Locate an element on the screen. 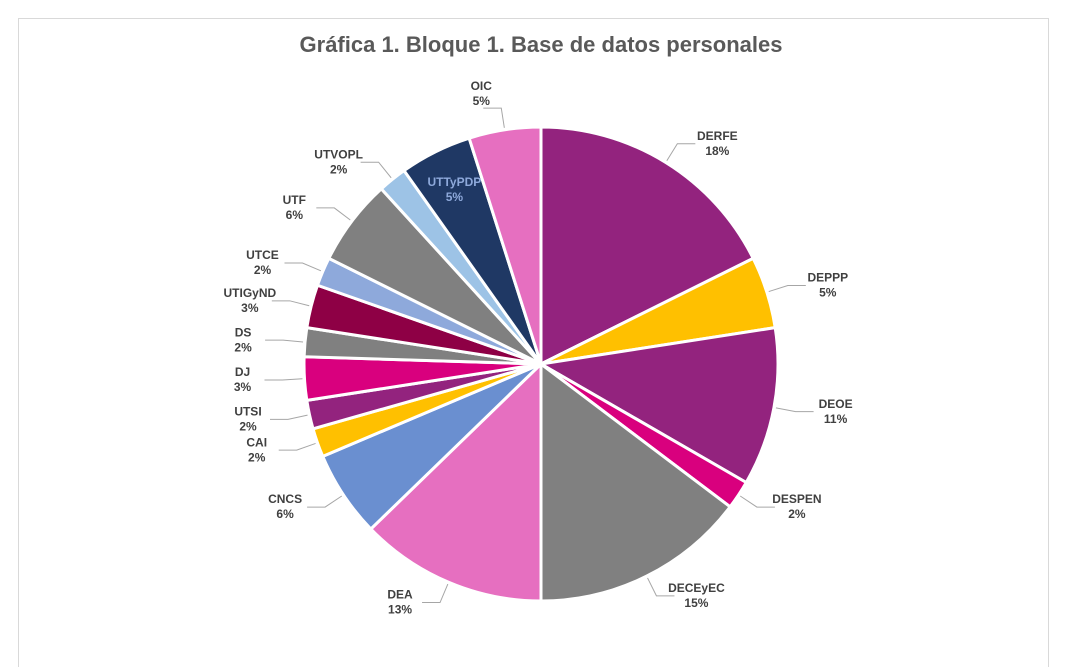 This screenshot has height=667, width=1066. slice-name: DEPPP is located at coordinates (827, 278).